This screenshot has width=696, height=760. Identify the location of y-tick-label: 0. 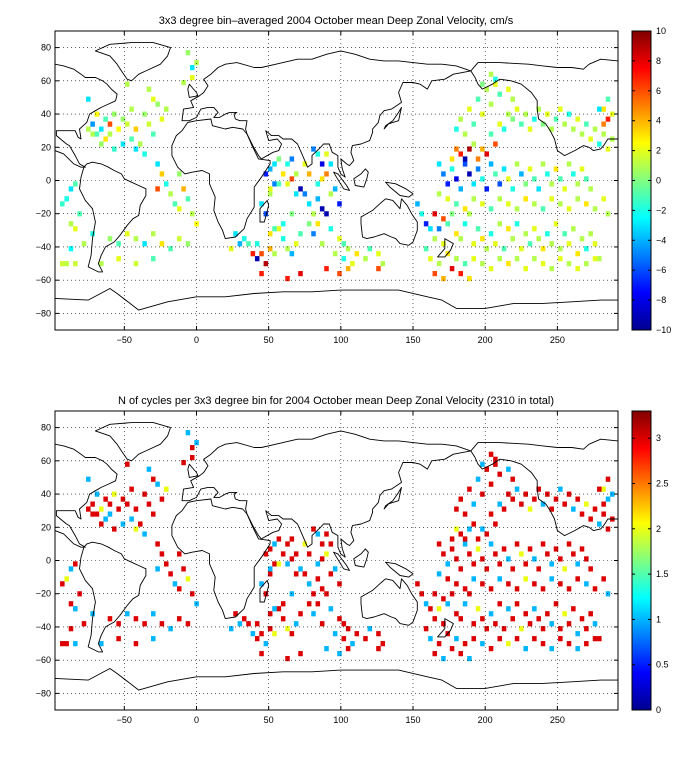
(48, 181).